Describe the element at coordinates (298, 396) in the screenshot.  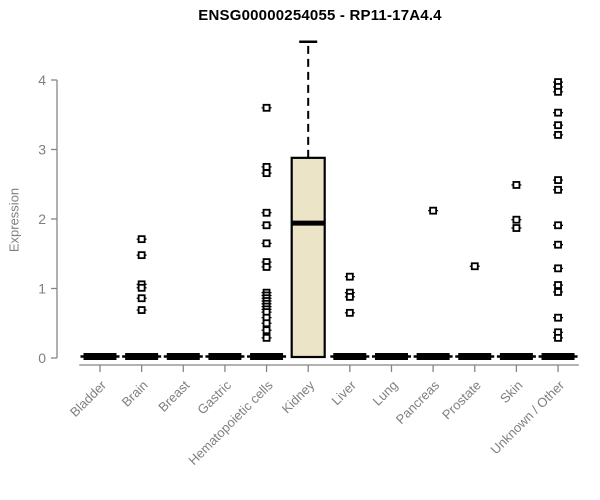
I see `x-tick-label-kidney: Kidney` at that location.